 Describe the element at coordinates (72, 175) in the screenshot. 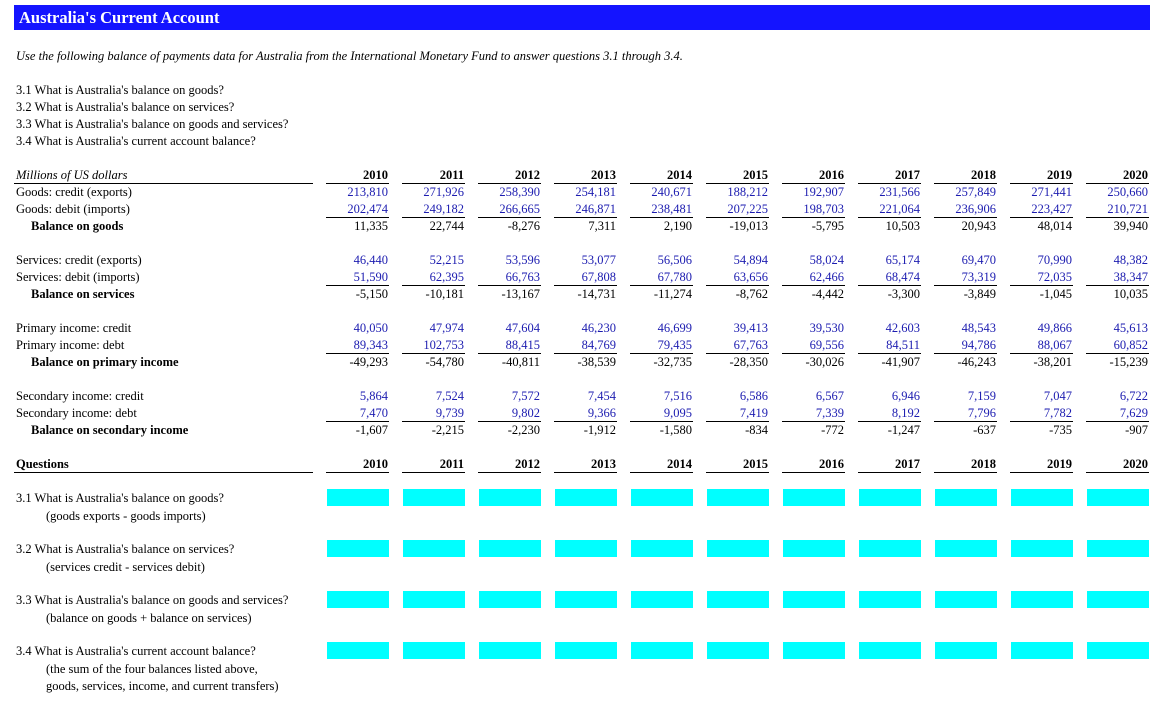

I see `unit-label: Millions of US dollars` at that location.